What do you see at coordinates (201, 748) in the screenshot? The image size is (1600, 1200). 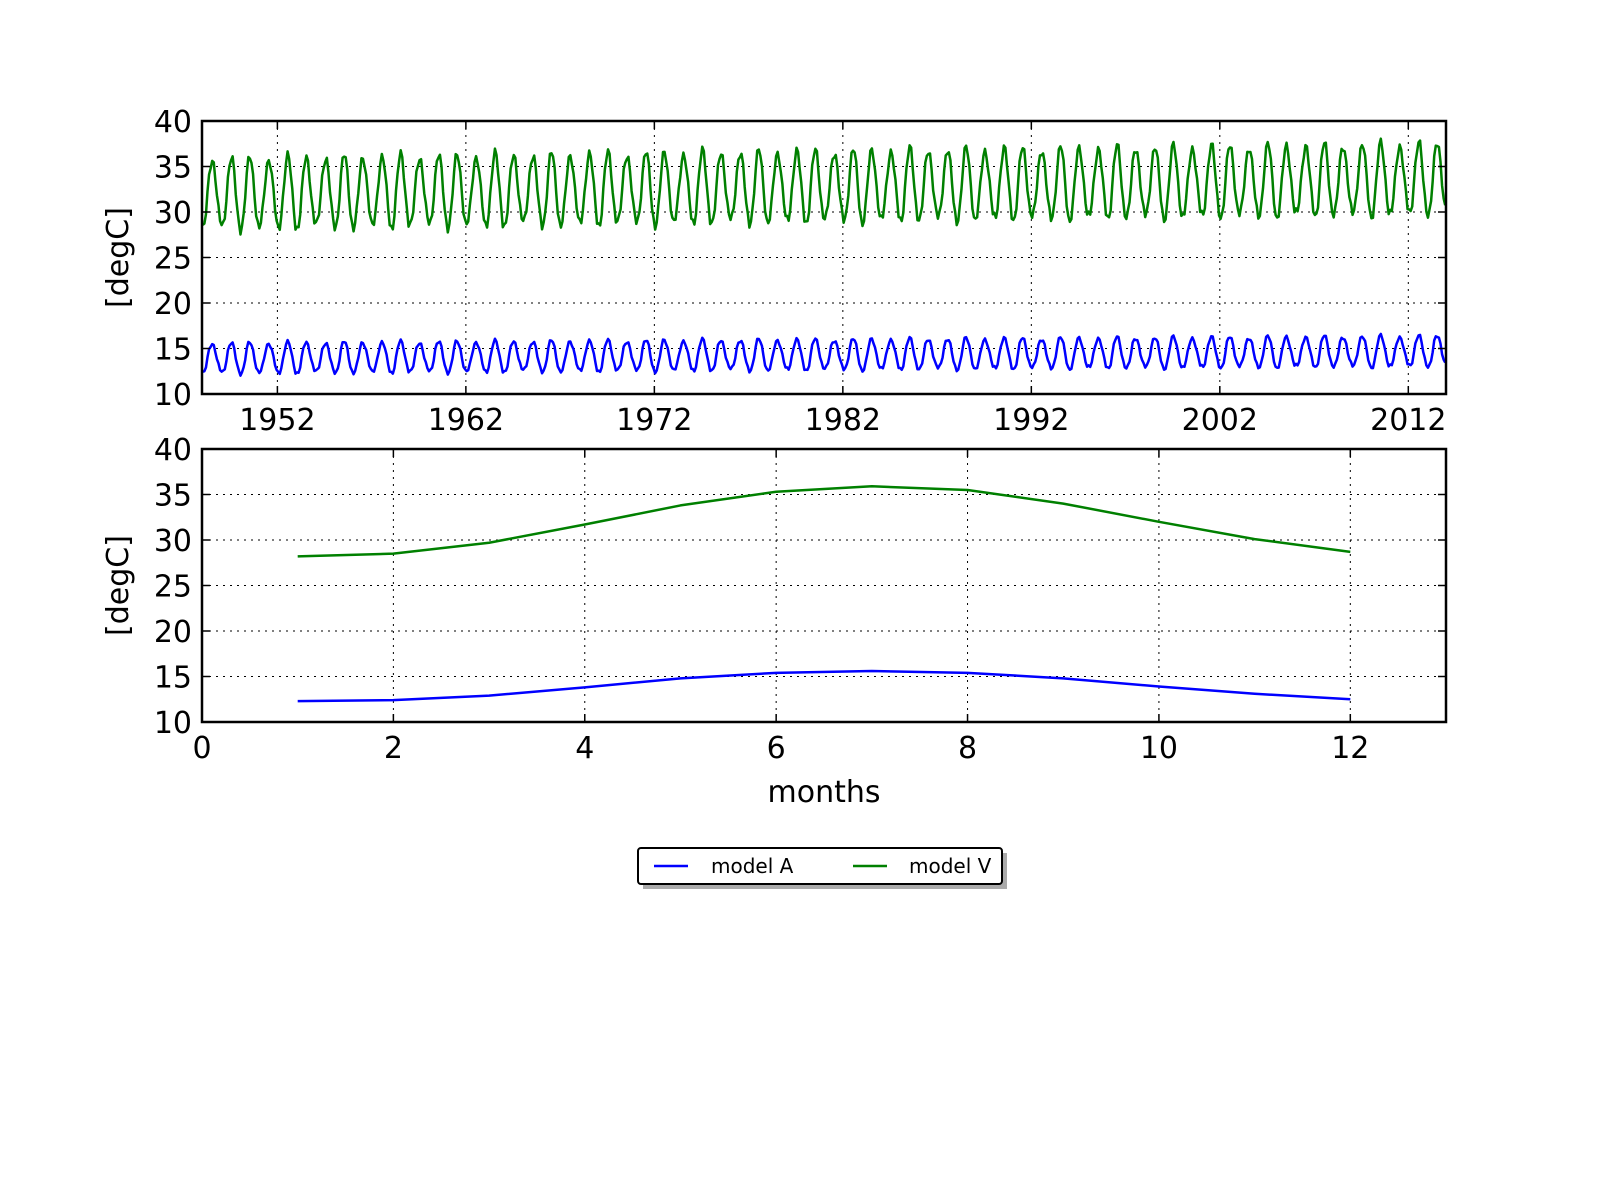 I see `x-tick-label: 0` at bounding box center [201, 748].